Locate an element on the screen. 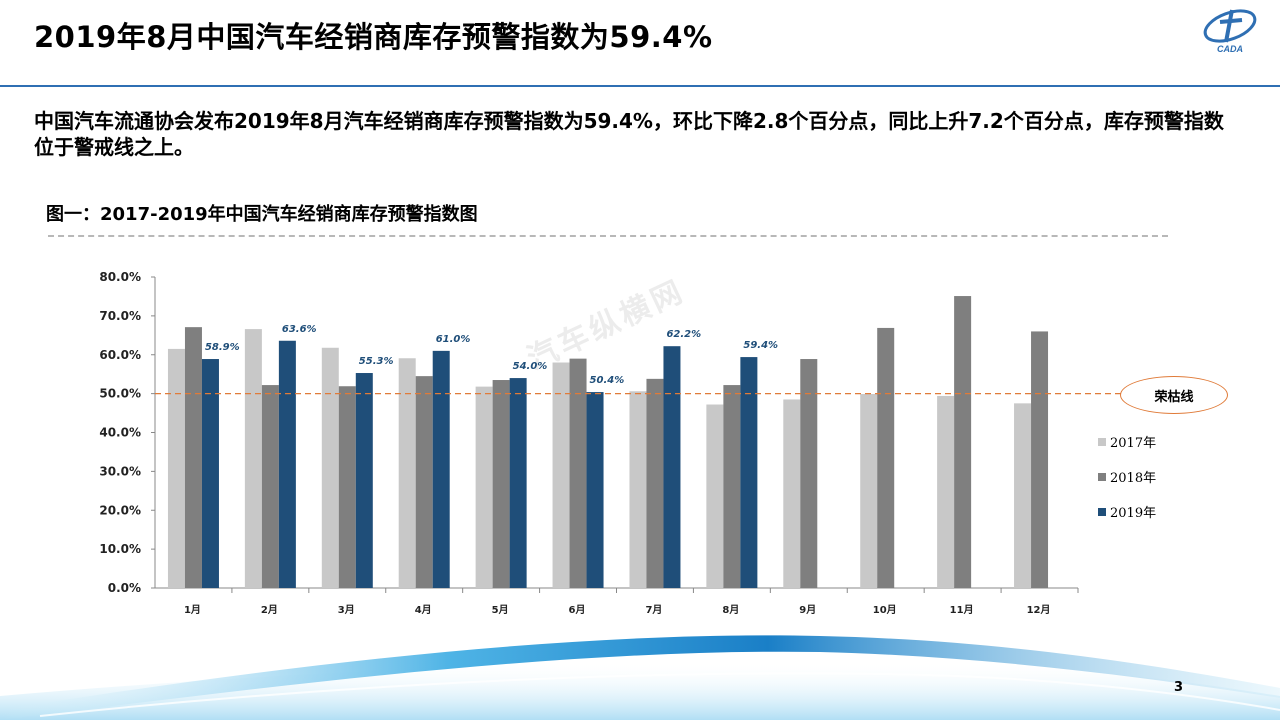 The image size is (1280, 720). bar-2017年-5月 is located at coordinates (484, 487).